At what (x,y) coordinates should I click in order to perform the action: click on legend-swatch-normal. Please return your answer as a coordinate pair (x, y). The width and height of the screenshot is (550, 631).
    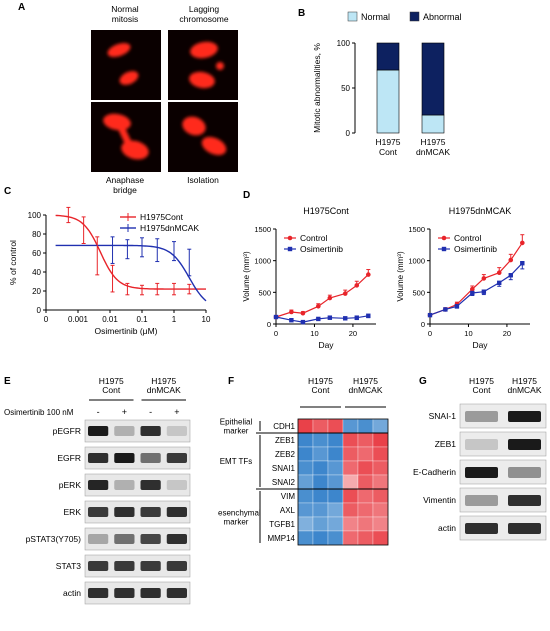
    Looking at the image, I should click on (352, 16).